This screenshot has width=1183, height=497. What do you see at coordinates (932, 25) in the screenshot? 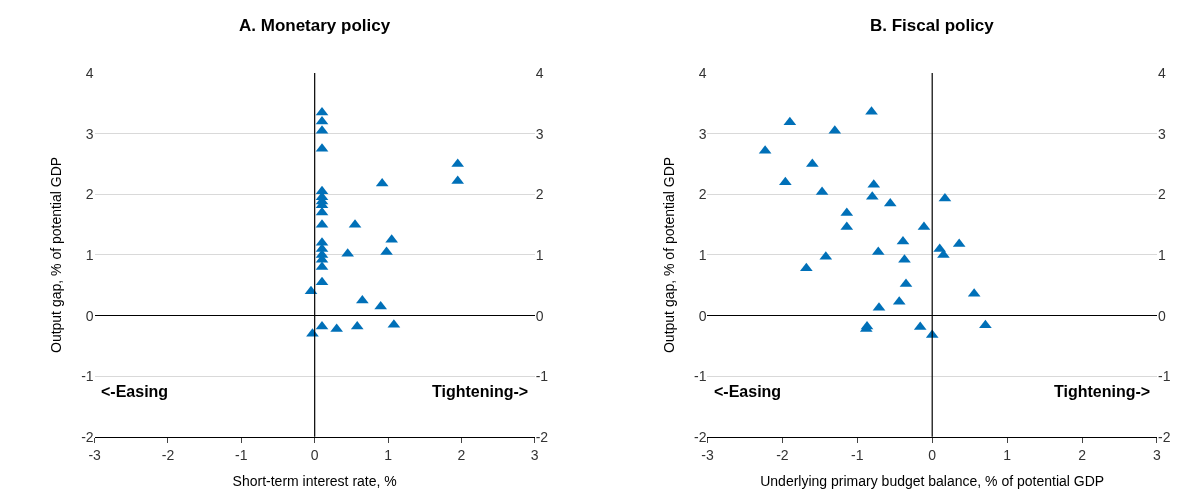
I see `chart-title: B. Fiscal policy` at bounding box center [932, 25].